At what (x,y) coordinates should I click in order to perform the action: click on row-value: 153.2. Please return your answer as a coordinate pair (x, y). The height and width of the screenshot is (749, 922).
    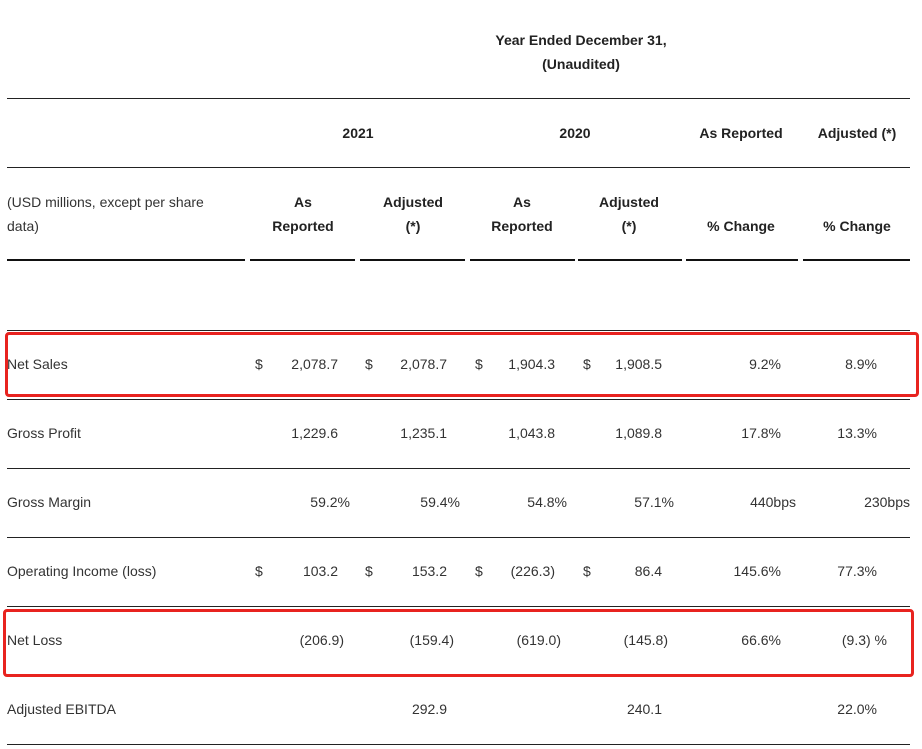
    Looking at the image, I should click on (429, 571).